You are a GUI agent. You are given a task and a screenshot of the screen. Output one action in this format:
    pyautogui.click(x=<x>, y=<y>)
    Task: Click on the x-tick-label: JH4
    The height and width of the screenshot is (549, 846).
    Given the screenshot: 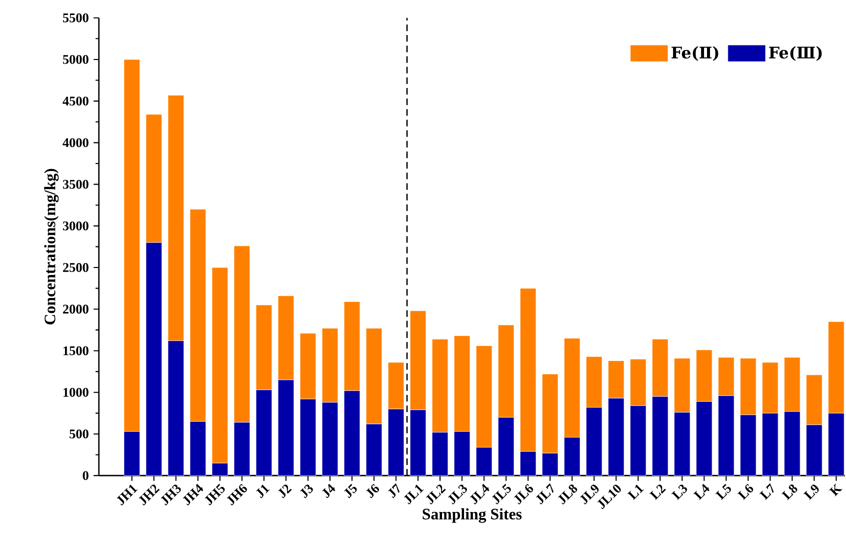 What is the action you would take?
    pyautogui.click(x=193, y=495)
    